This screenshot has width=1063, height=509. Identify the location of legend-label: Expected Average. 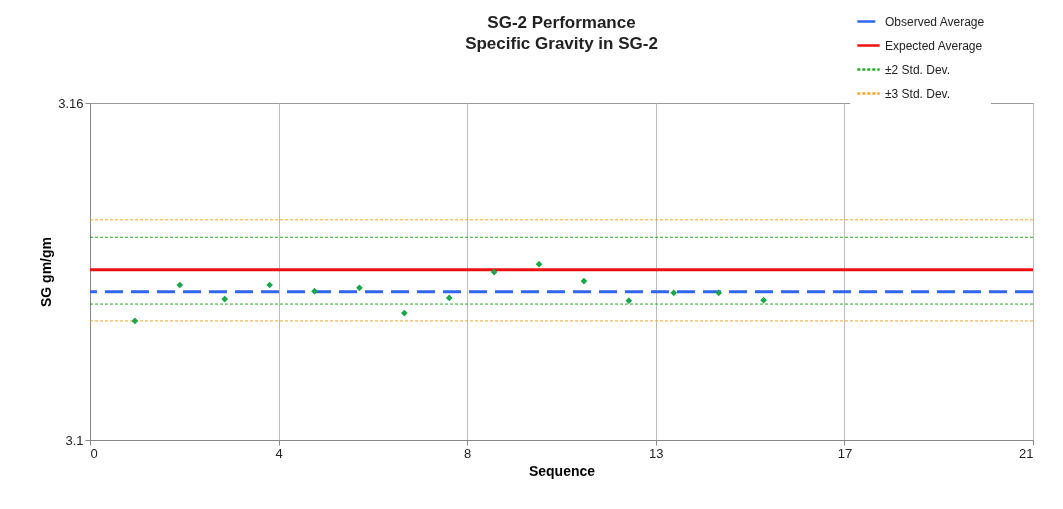
(934, 45).